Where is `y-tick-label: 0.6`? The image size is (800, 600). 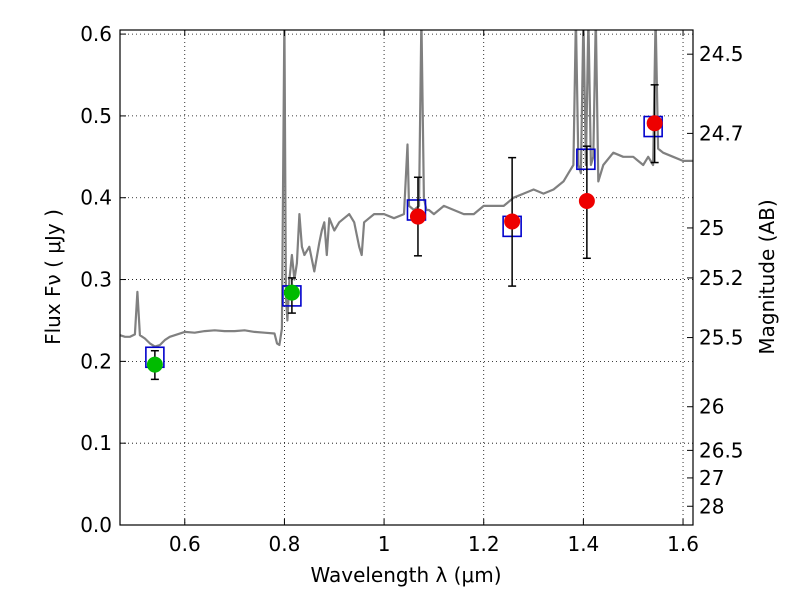 y-tick-label: 0.6 is located at coordinates (96, 34).